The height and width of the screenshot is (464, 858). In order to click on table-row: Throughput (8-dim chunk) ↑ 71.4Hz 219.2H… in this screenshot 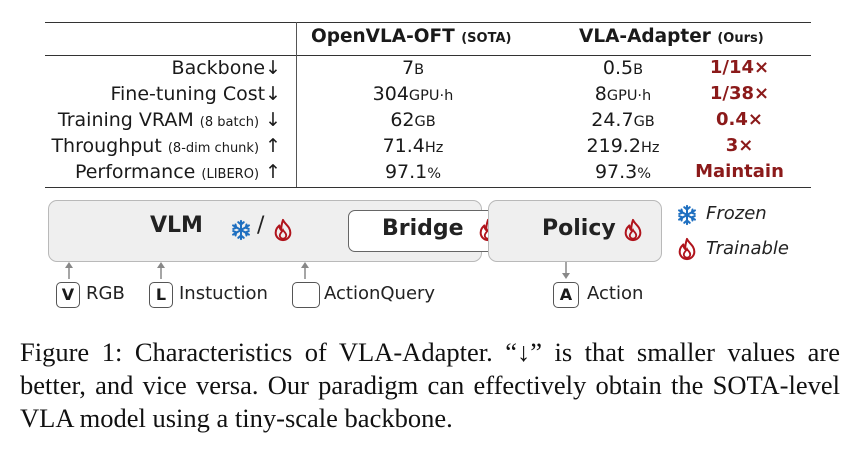, I will do `click(428, 147)`.